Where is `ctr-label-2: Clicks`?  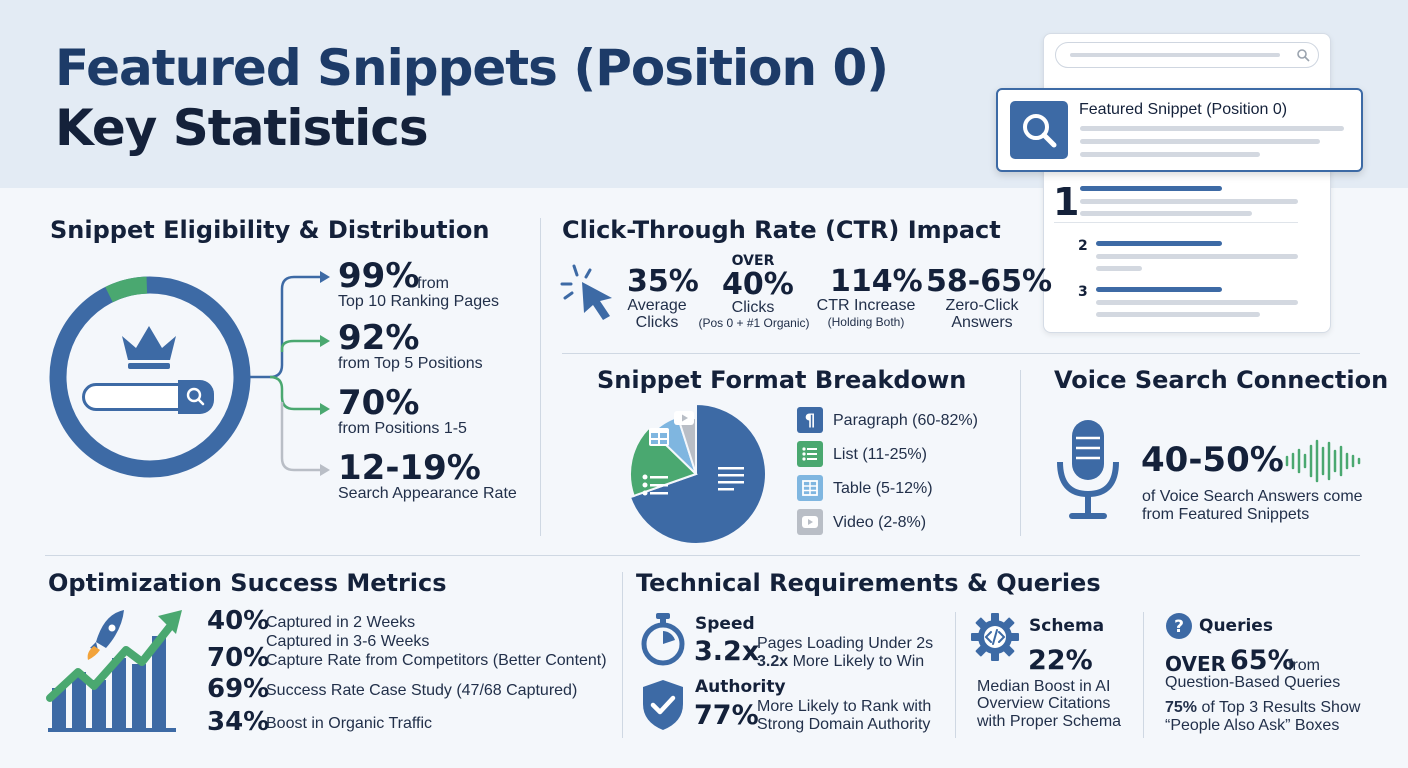
ctr-label-2: Clicks is located at coordinates (753, 307).